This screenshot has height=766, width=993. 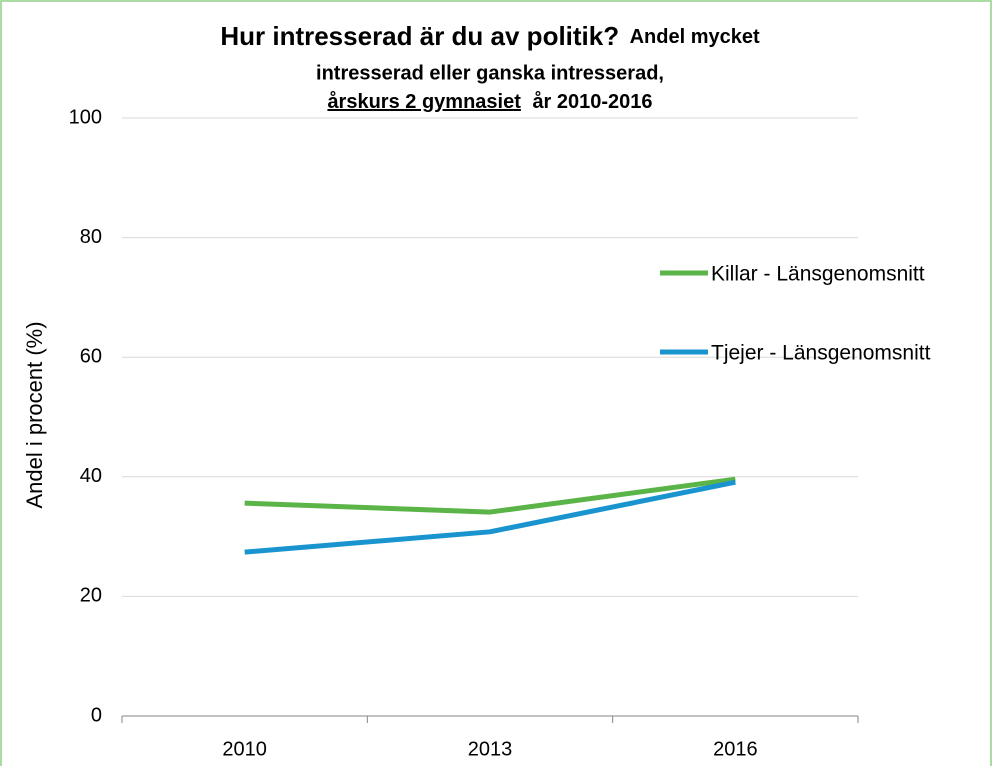 I want to click on x-tick-label: 2016, so click(x=735, y=749).